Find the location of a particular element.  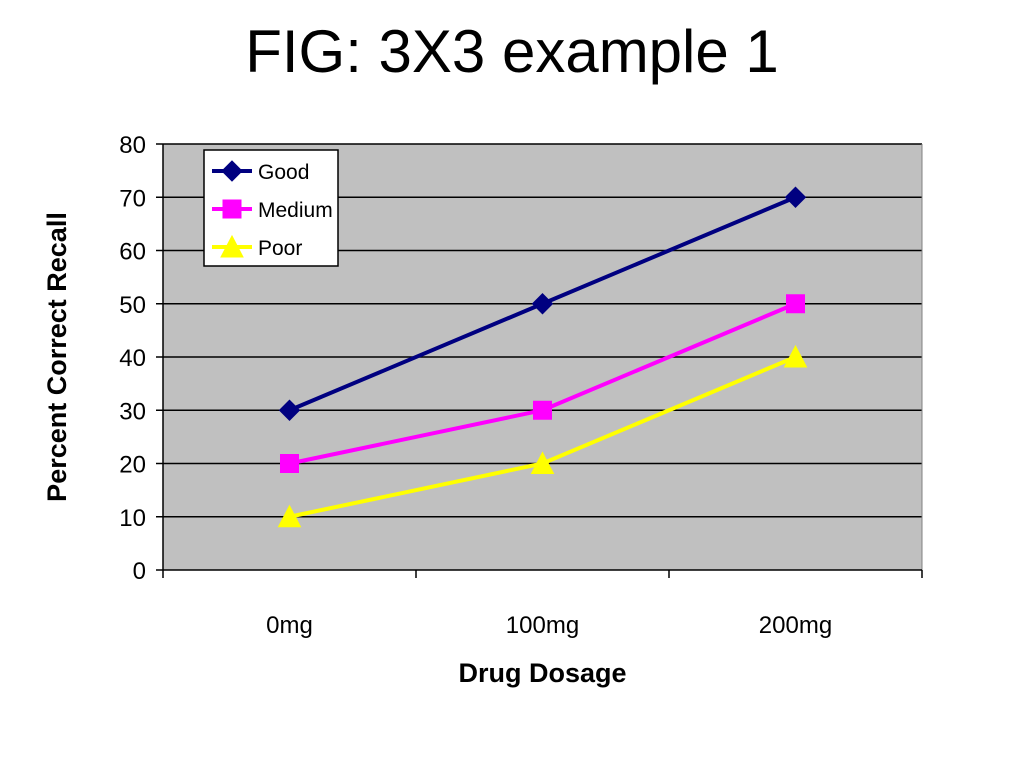

slide-title: FIG: 3X3 example 1 is located at coordinates (512, 51).